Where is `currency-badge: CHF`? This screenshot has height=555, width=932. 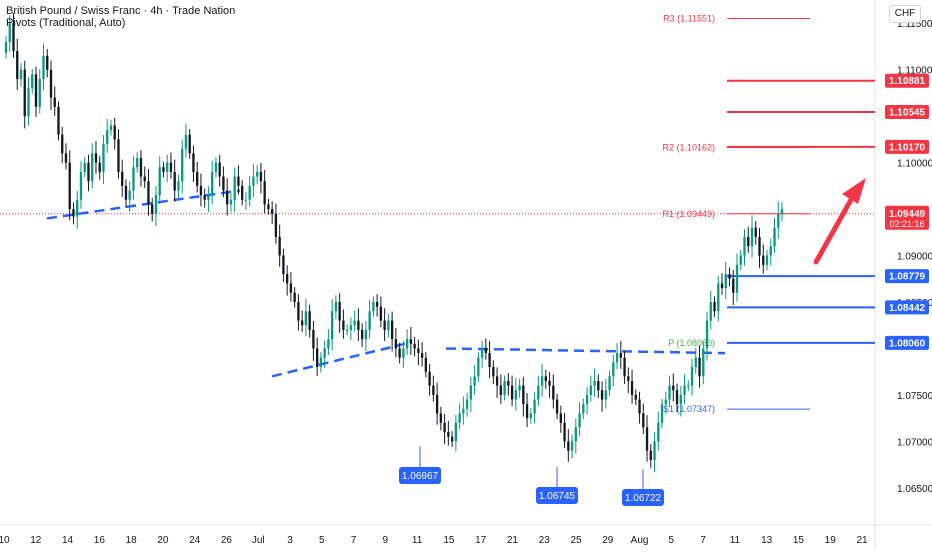
currency-badge: CHF is located at coordinates (905, 14).